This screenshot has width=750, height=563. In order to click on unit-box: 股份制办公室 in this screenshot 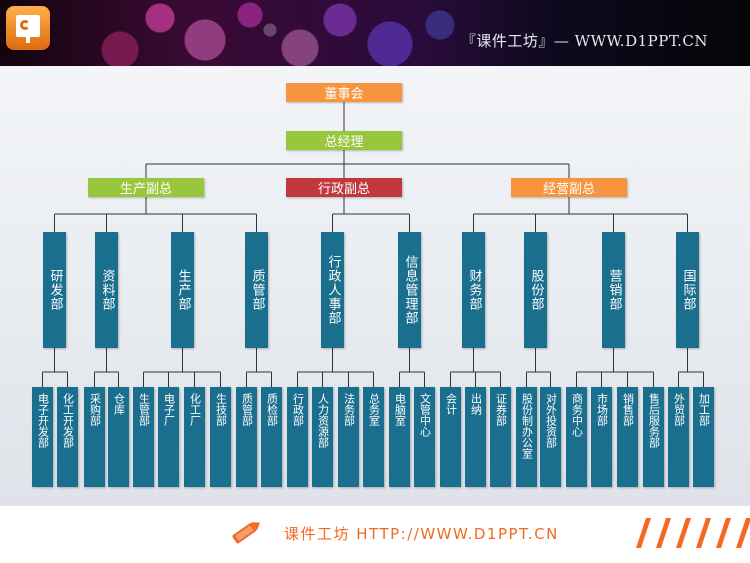, I will do `click(526, 437)`.